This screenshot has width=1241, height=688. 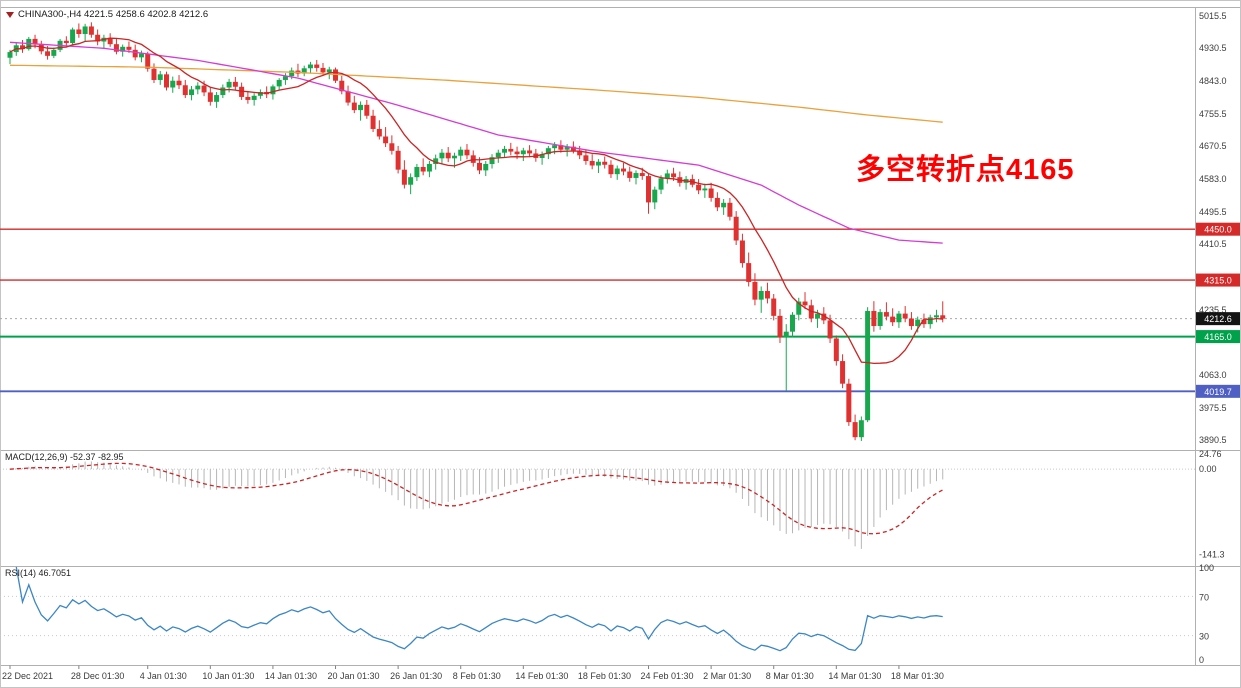 I want to click on x-axis-label: 18 Mar 01:30, so click(x=917, y=676).